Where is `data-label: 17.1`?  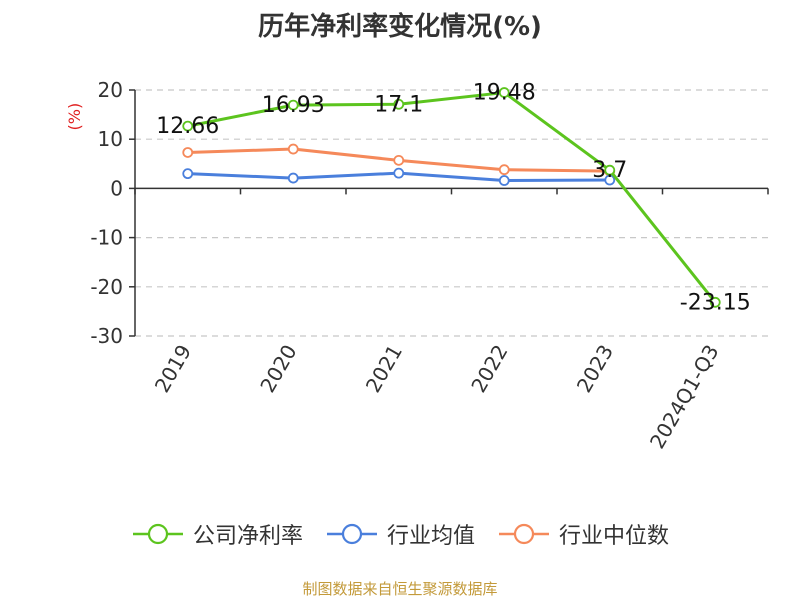 data-label: 17.1 is located at coordinates (398, 104).